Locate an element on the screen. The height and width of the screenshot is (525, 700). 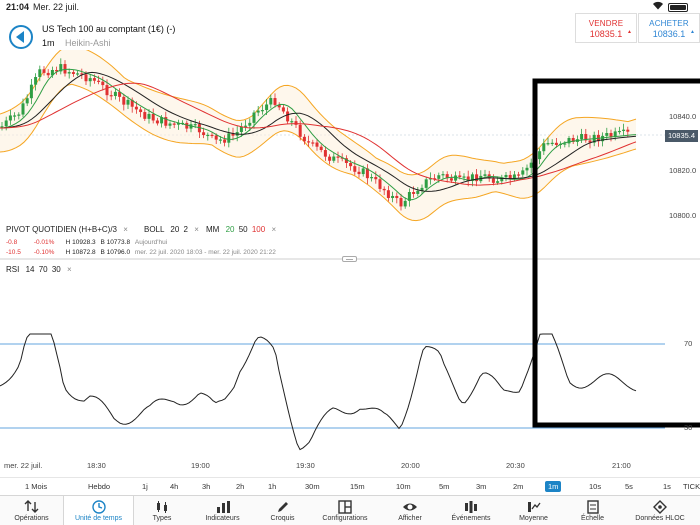
toolbar-events-button: Événements is located at coordinates (471, 510).